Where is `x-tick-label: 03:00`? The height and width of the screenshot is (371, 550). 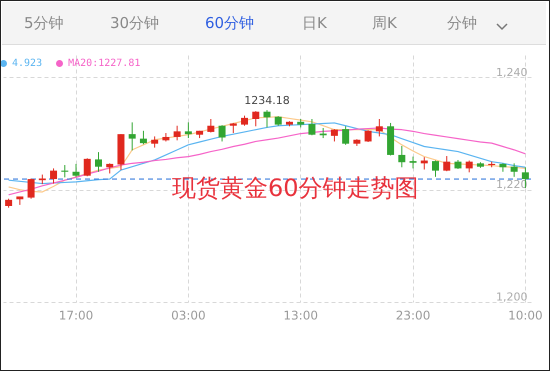 x-tick-label: 03:00 is located at coordinates (188, 315).